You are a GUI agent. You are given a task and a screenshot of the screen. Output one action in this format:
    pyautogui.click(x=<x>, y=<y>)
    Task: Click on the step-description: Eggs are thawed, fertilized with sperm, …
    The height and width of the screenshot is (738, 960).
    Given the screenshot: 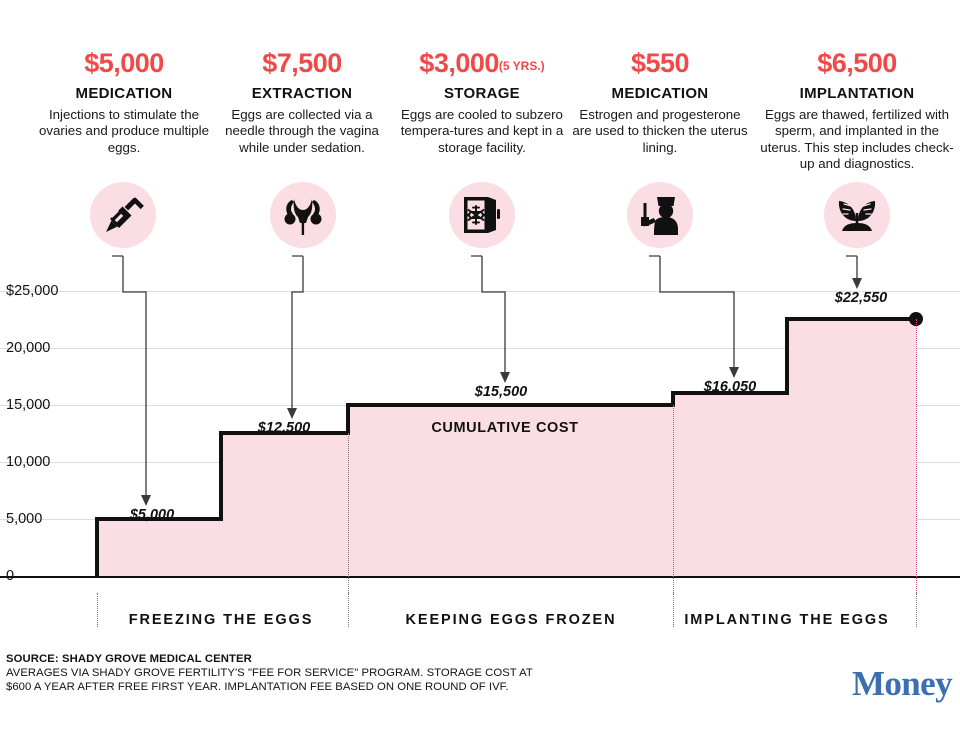 What is the action you would take?
    pyautogui.click(x=857, y=139)
    